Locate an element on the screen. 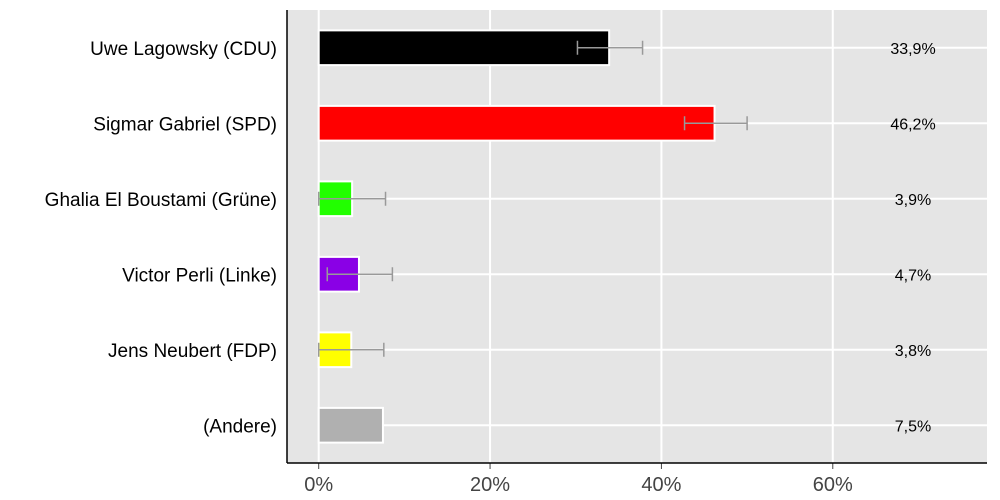 The image size is (1000, 500). category-label: Jens Neubert (FDP) is located at coordinates (192, 351).